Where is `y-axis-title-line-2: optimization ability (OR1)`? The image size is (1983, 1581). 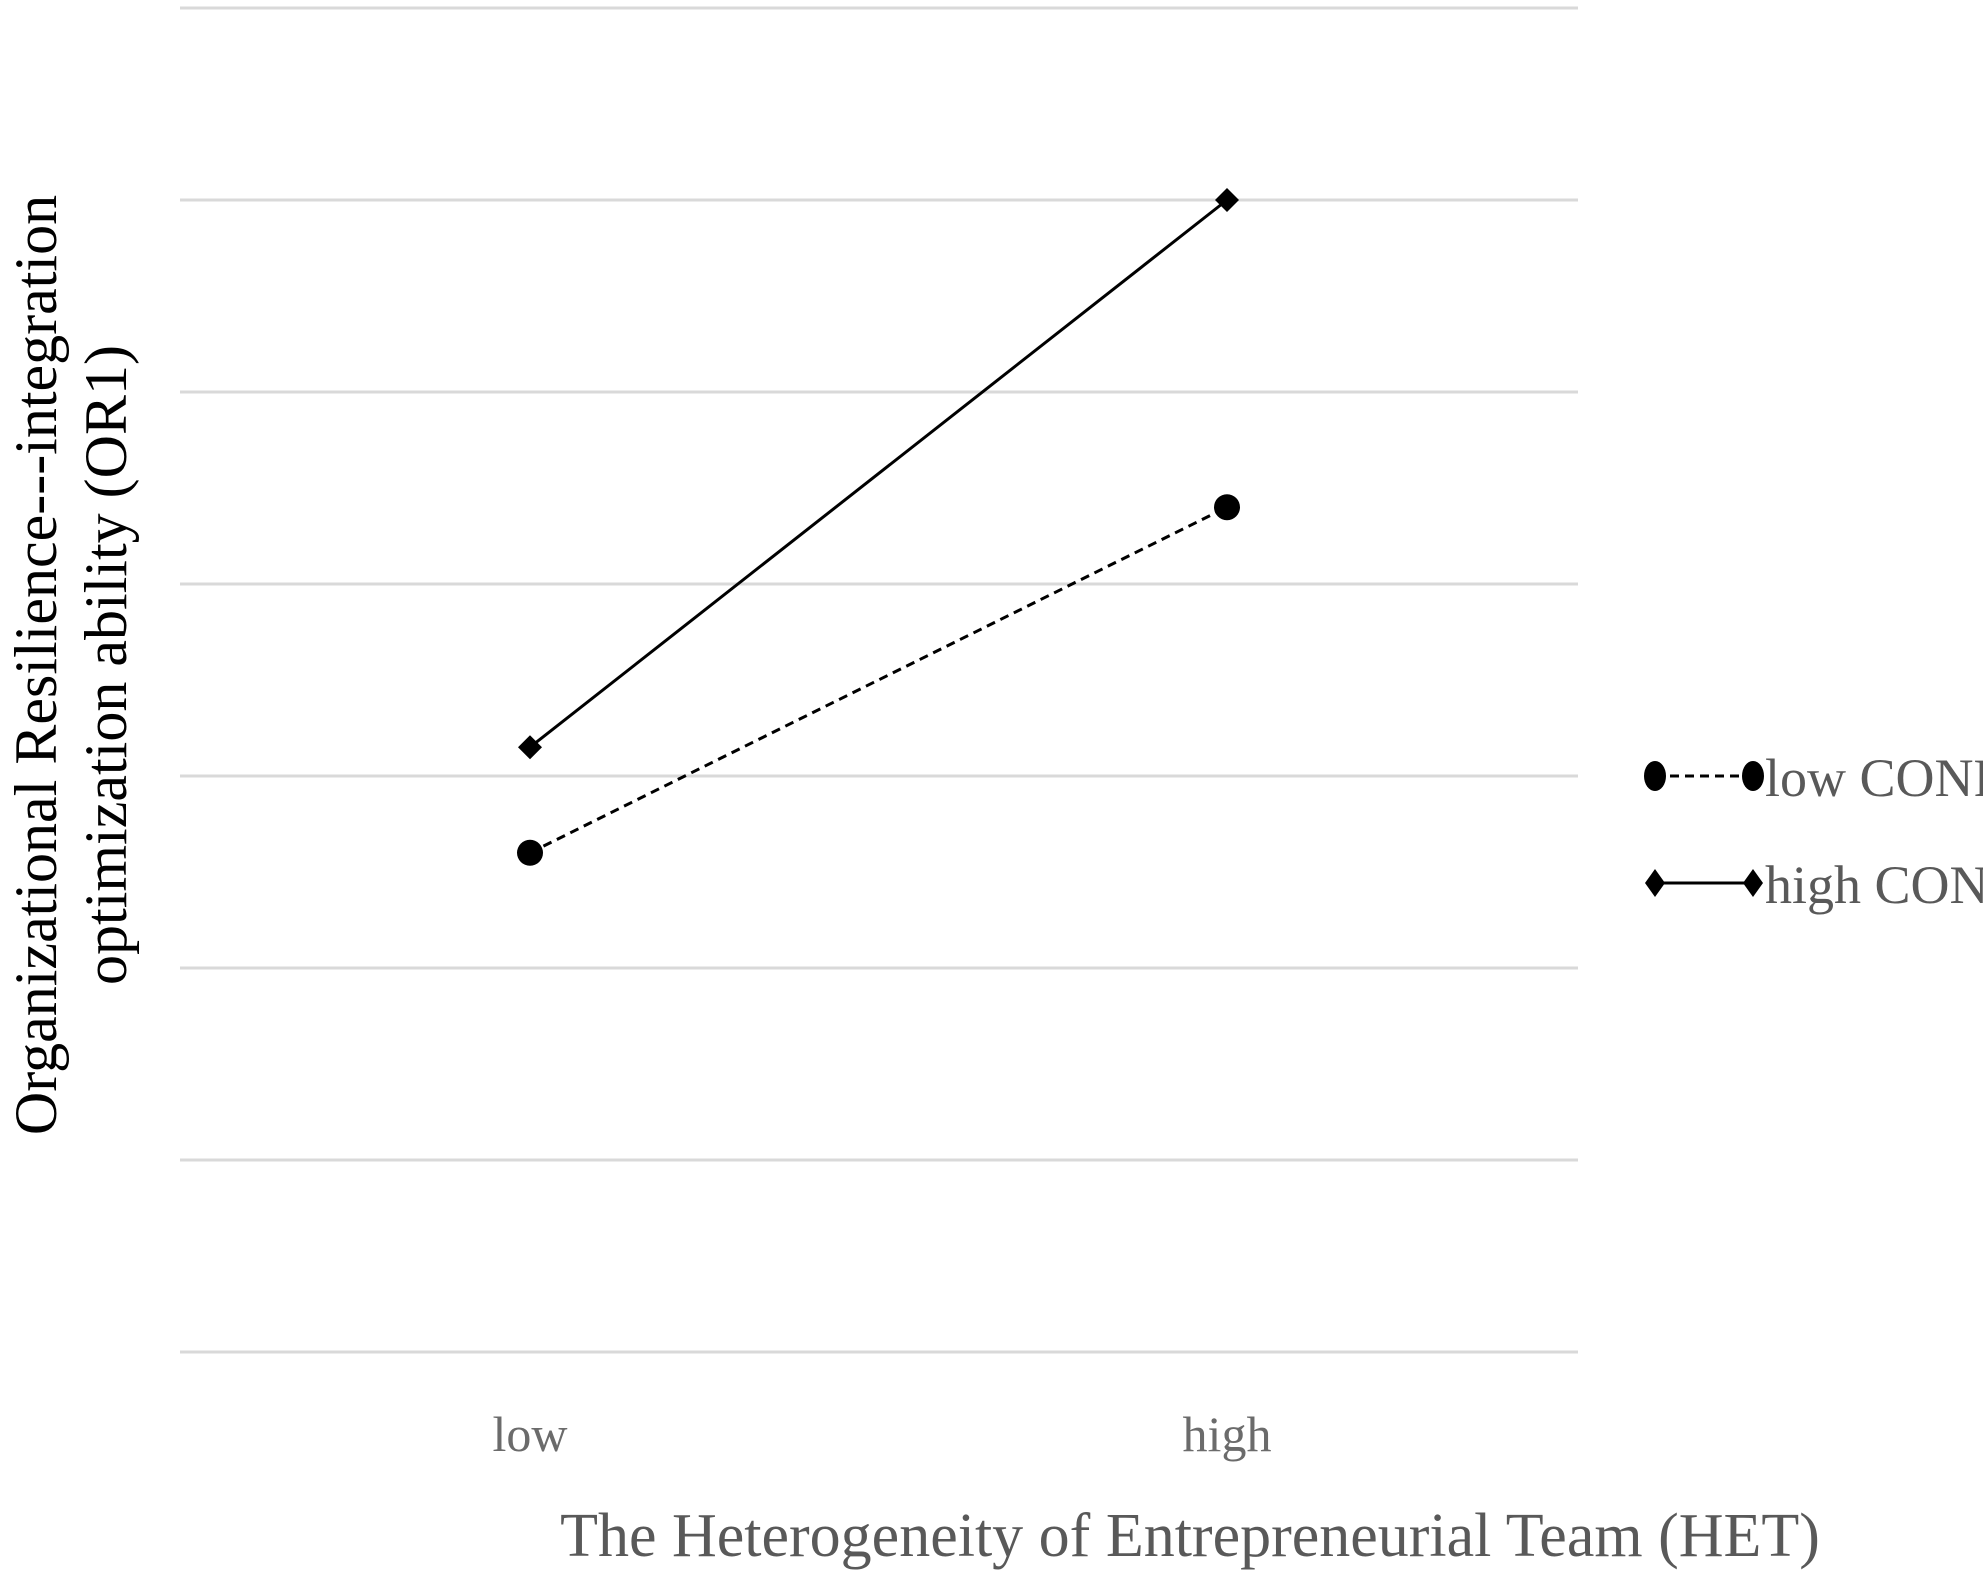 y-axis-title-line-2: optimization ability (OR1) is located at coordinates (106, 665).